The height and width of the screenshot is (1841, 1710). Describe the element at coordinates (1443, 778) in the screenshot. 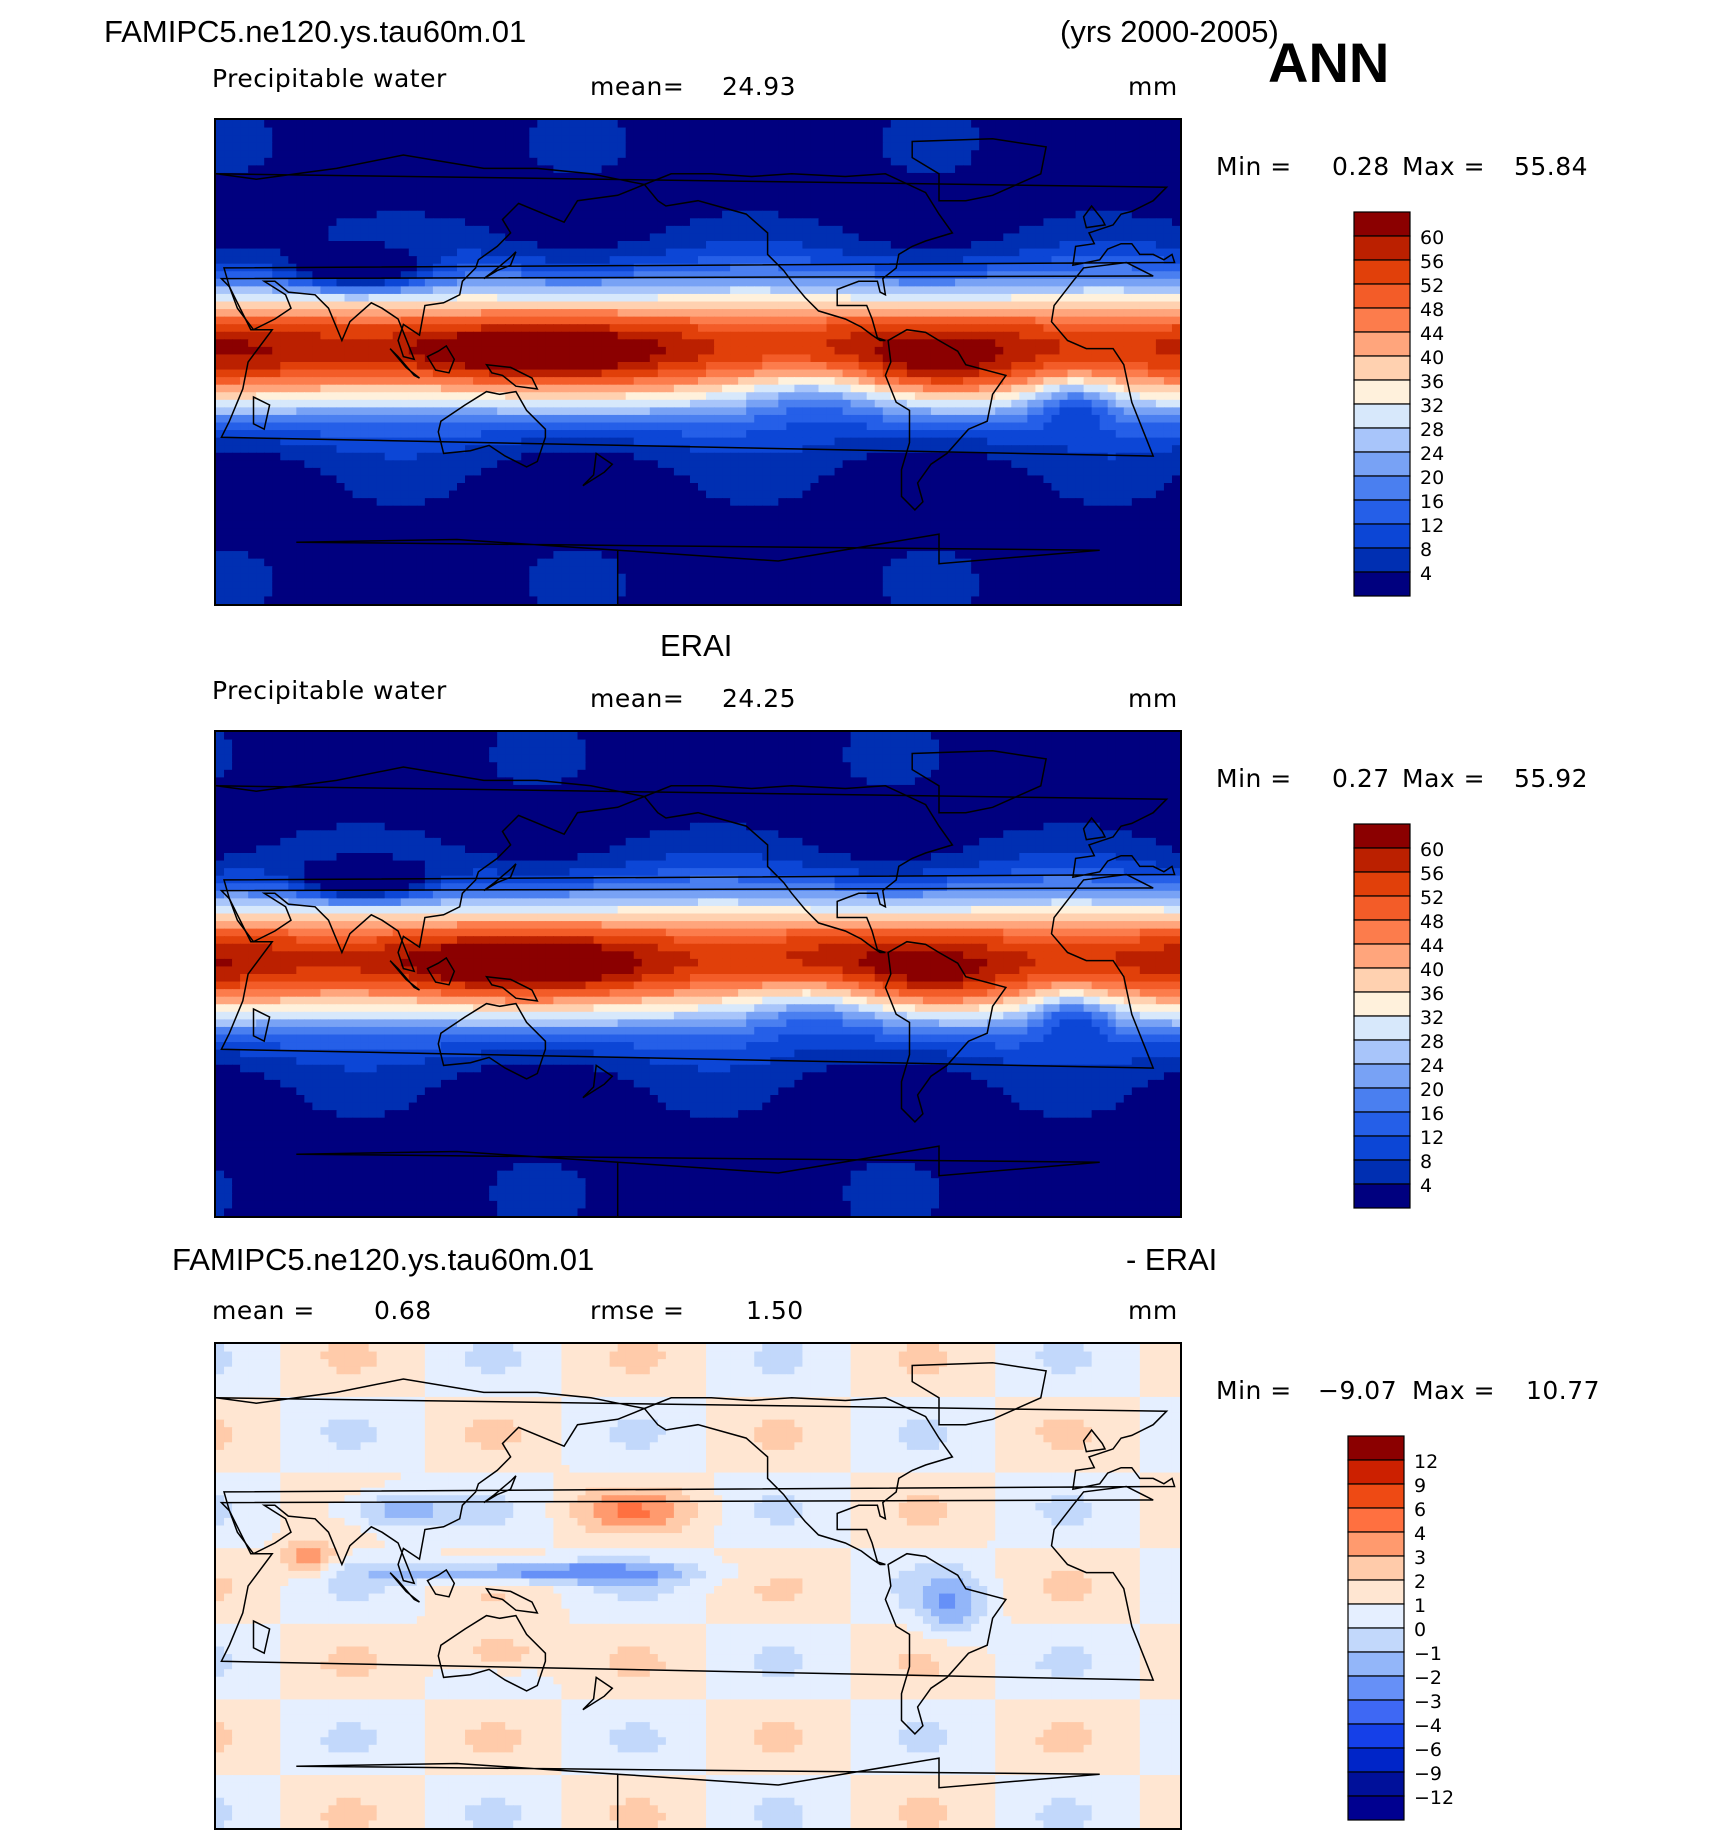

I see `panel2-max-label: Max =` at that location.